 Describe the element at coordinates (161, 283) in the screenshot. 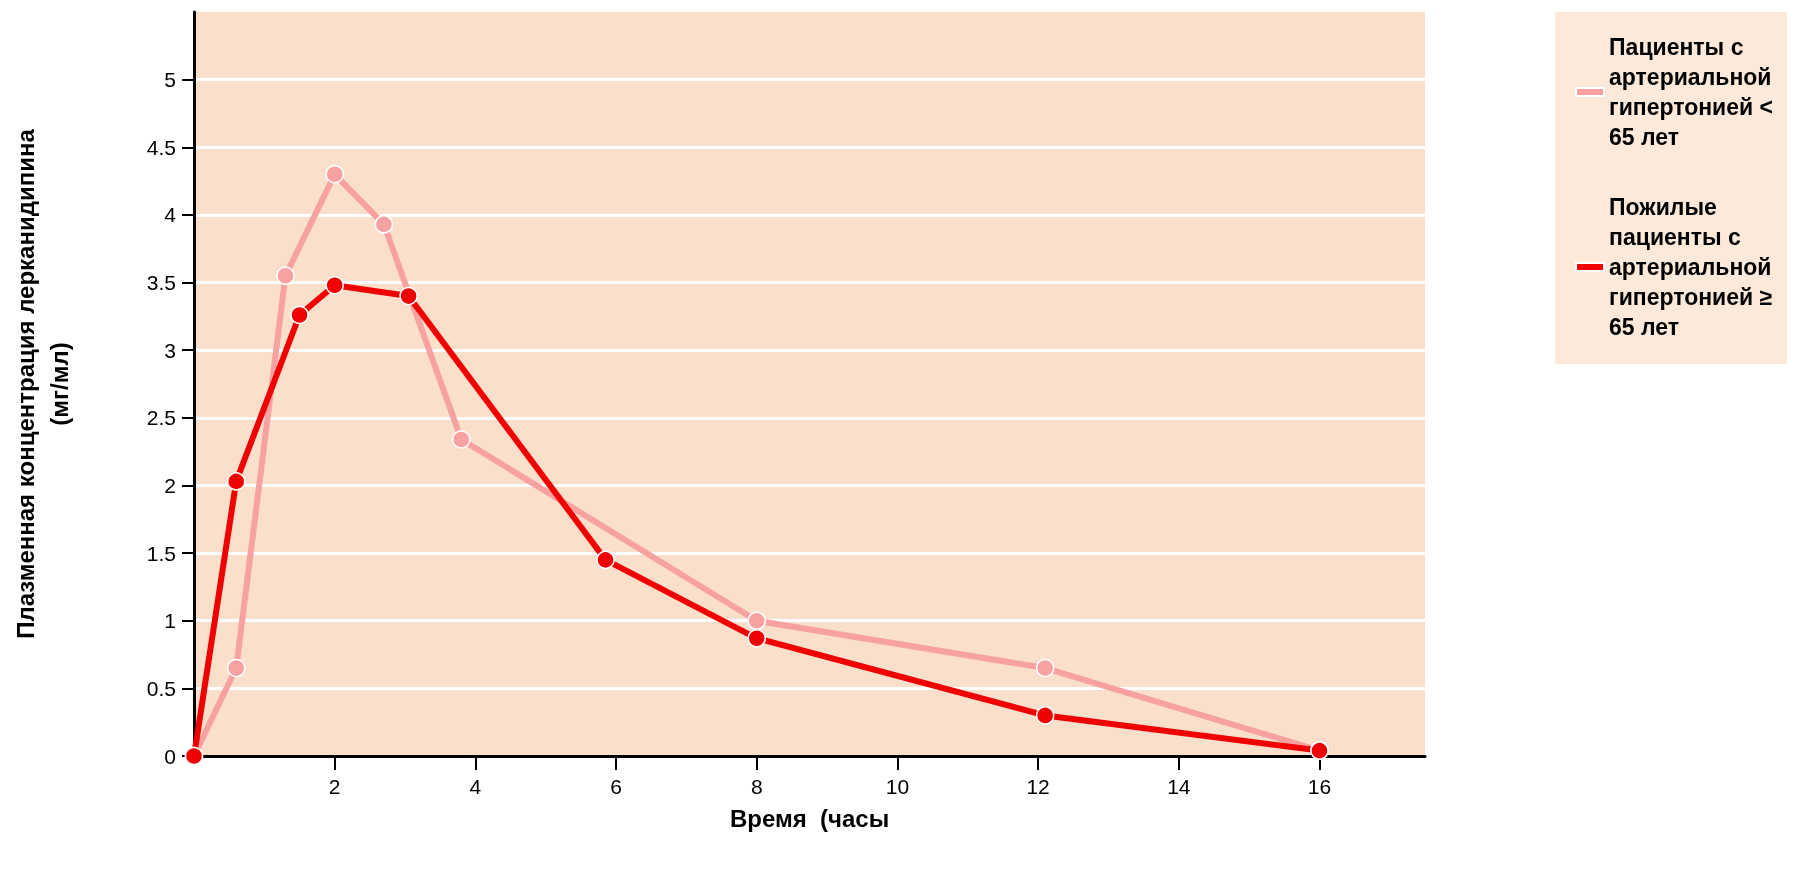

I see `y-tick-label: 3.5` at that location.